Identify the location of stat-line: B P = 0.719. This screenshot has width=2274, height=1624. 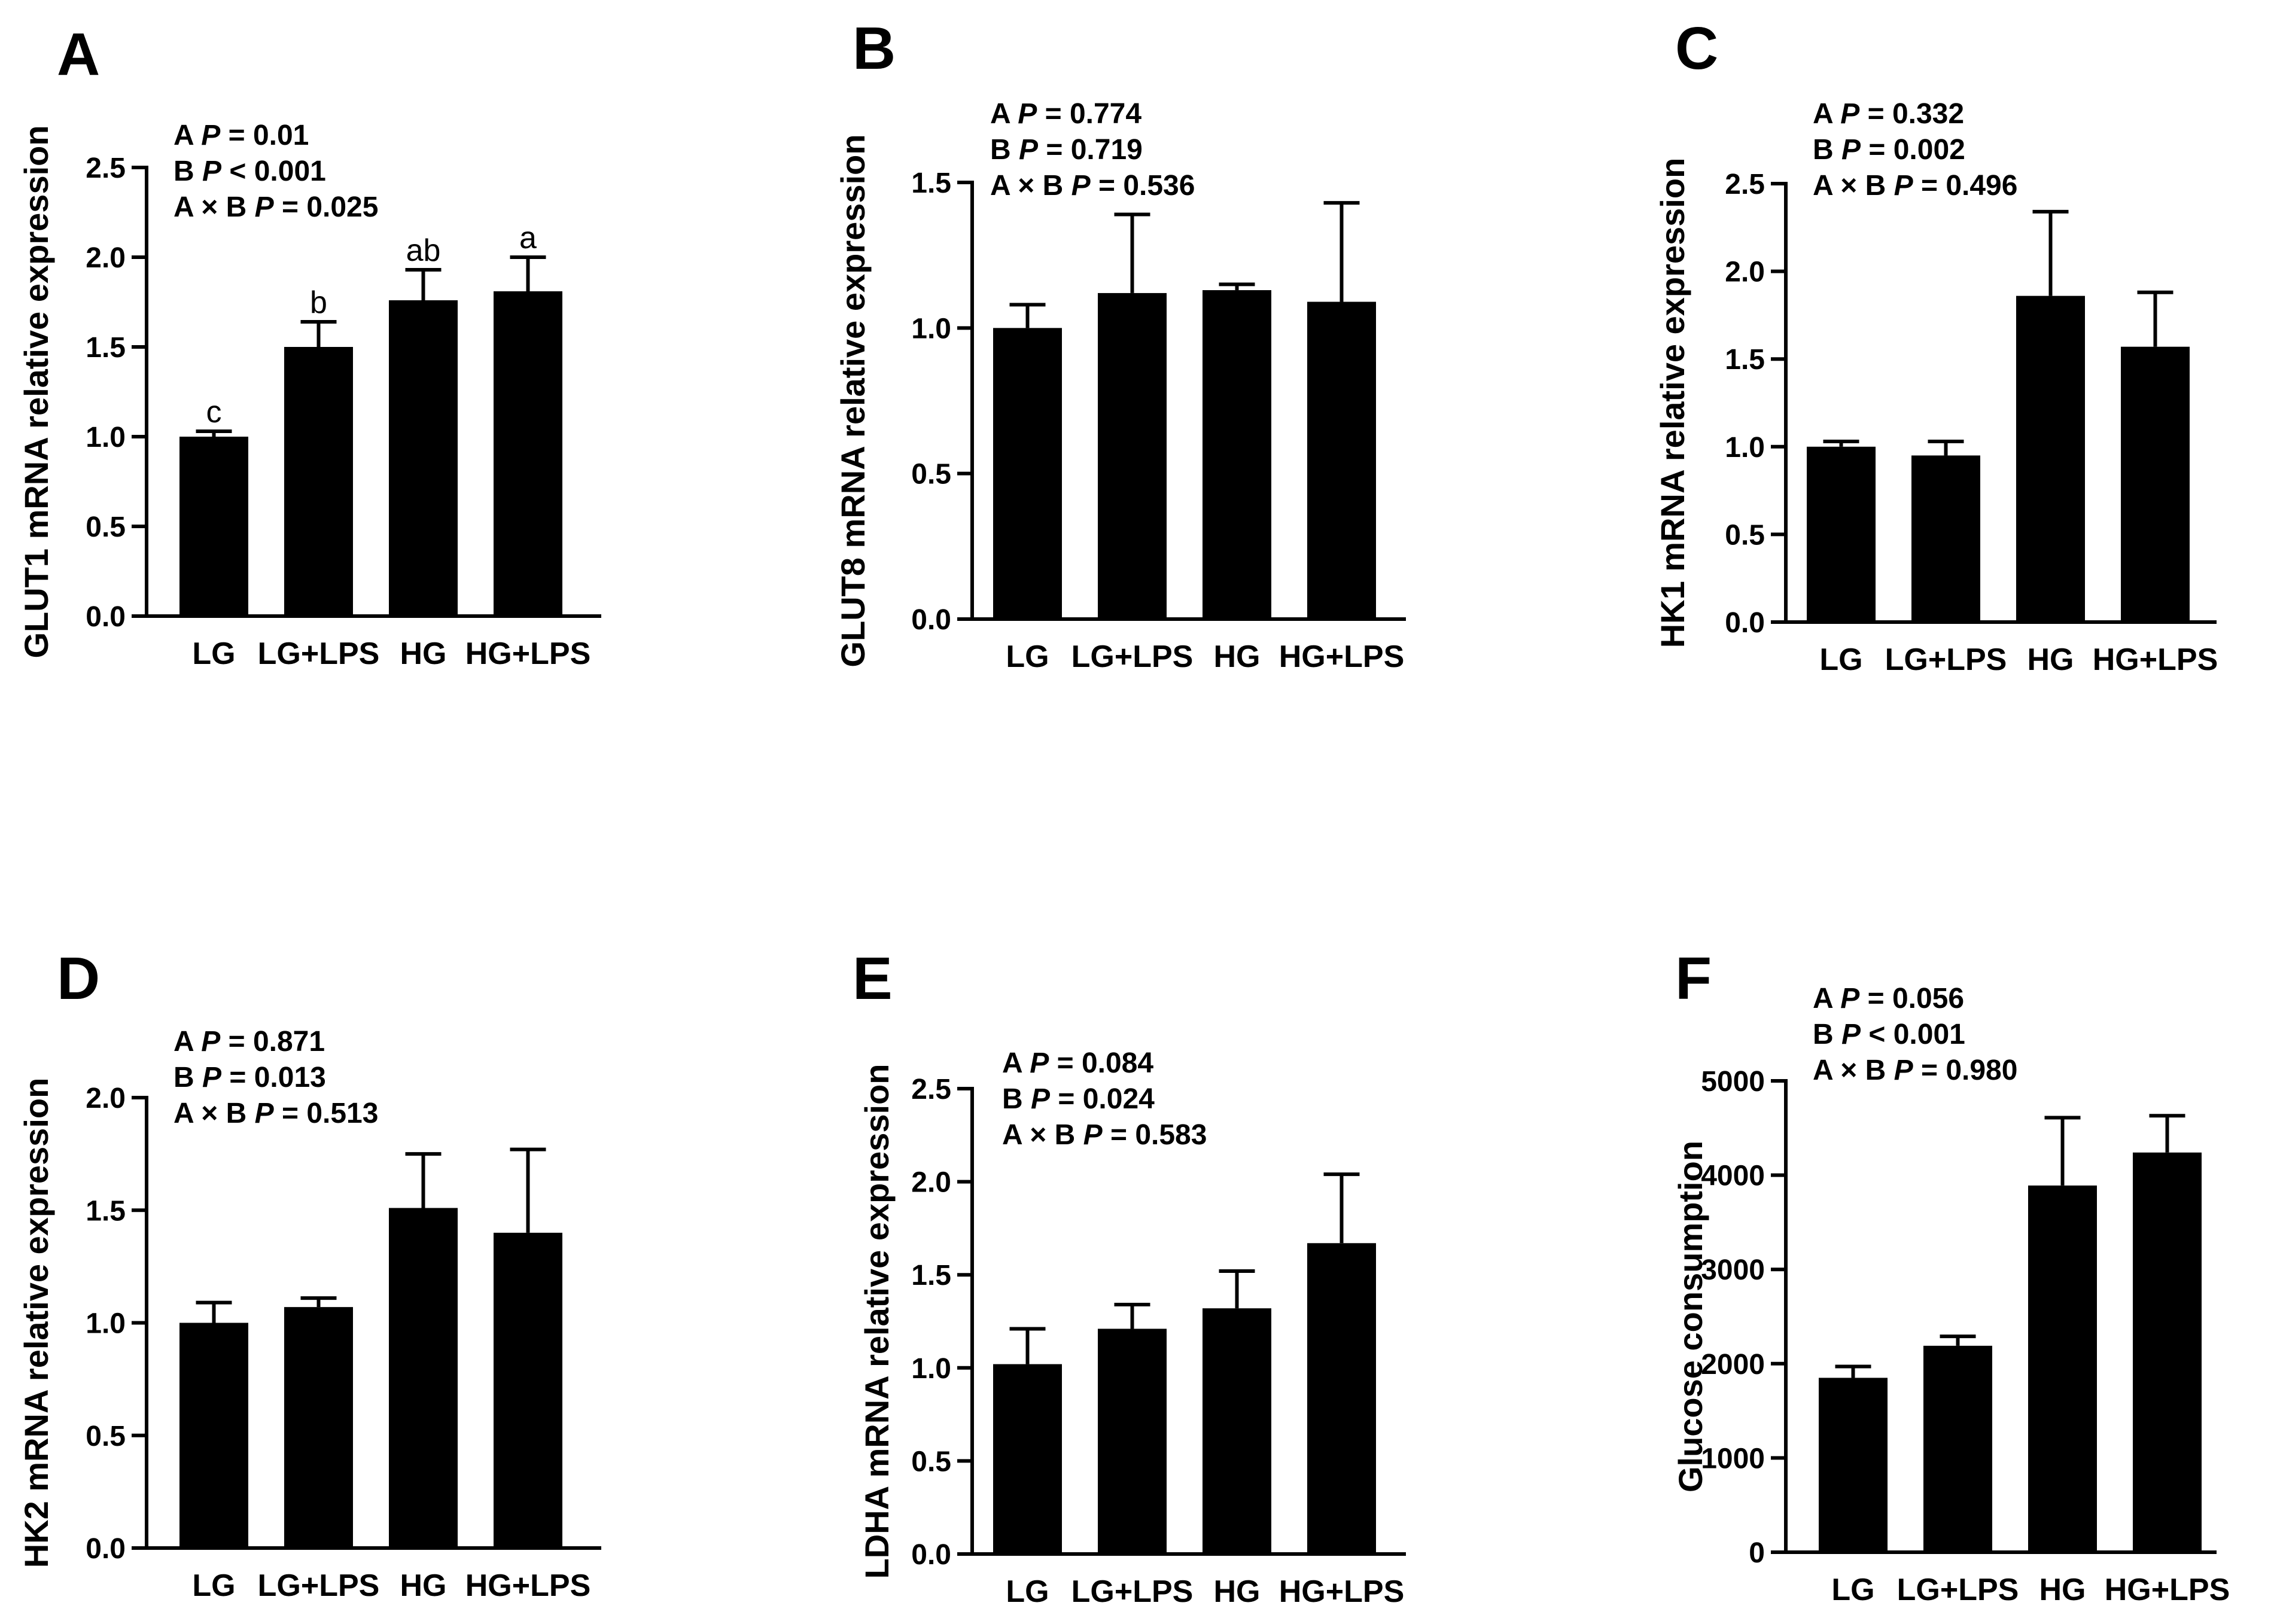
(1066, 150).